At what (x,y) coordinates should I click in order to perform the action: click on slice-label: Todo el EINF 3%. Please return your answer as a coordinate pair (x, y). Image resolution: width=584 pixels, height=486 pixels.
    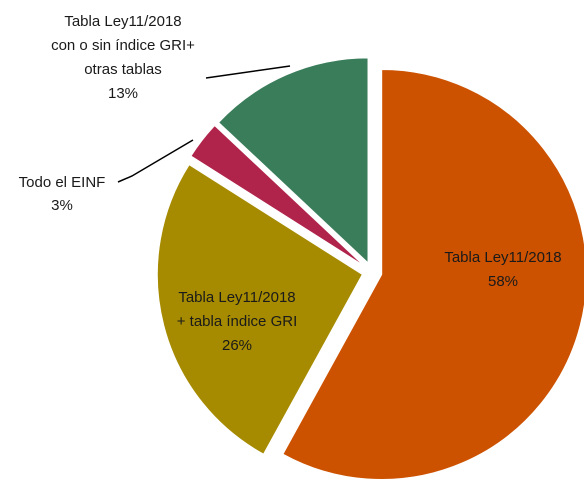
    Looking at the image, I should click on (62, 194).